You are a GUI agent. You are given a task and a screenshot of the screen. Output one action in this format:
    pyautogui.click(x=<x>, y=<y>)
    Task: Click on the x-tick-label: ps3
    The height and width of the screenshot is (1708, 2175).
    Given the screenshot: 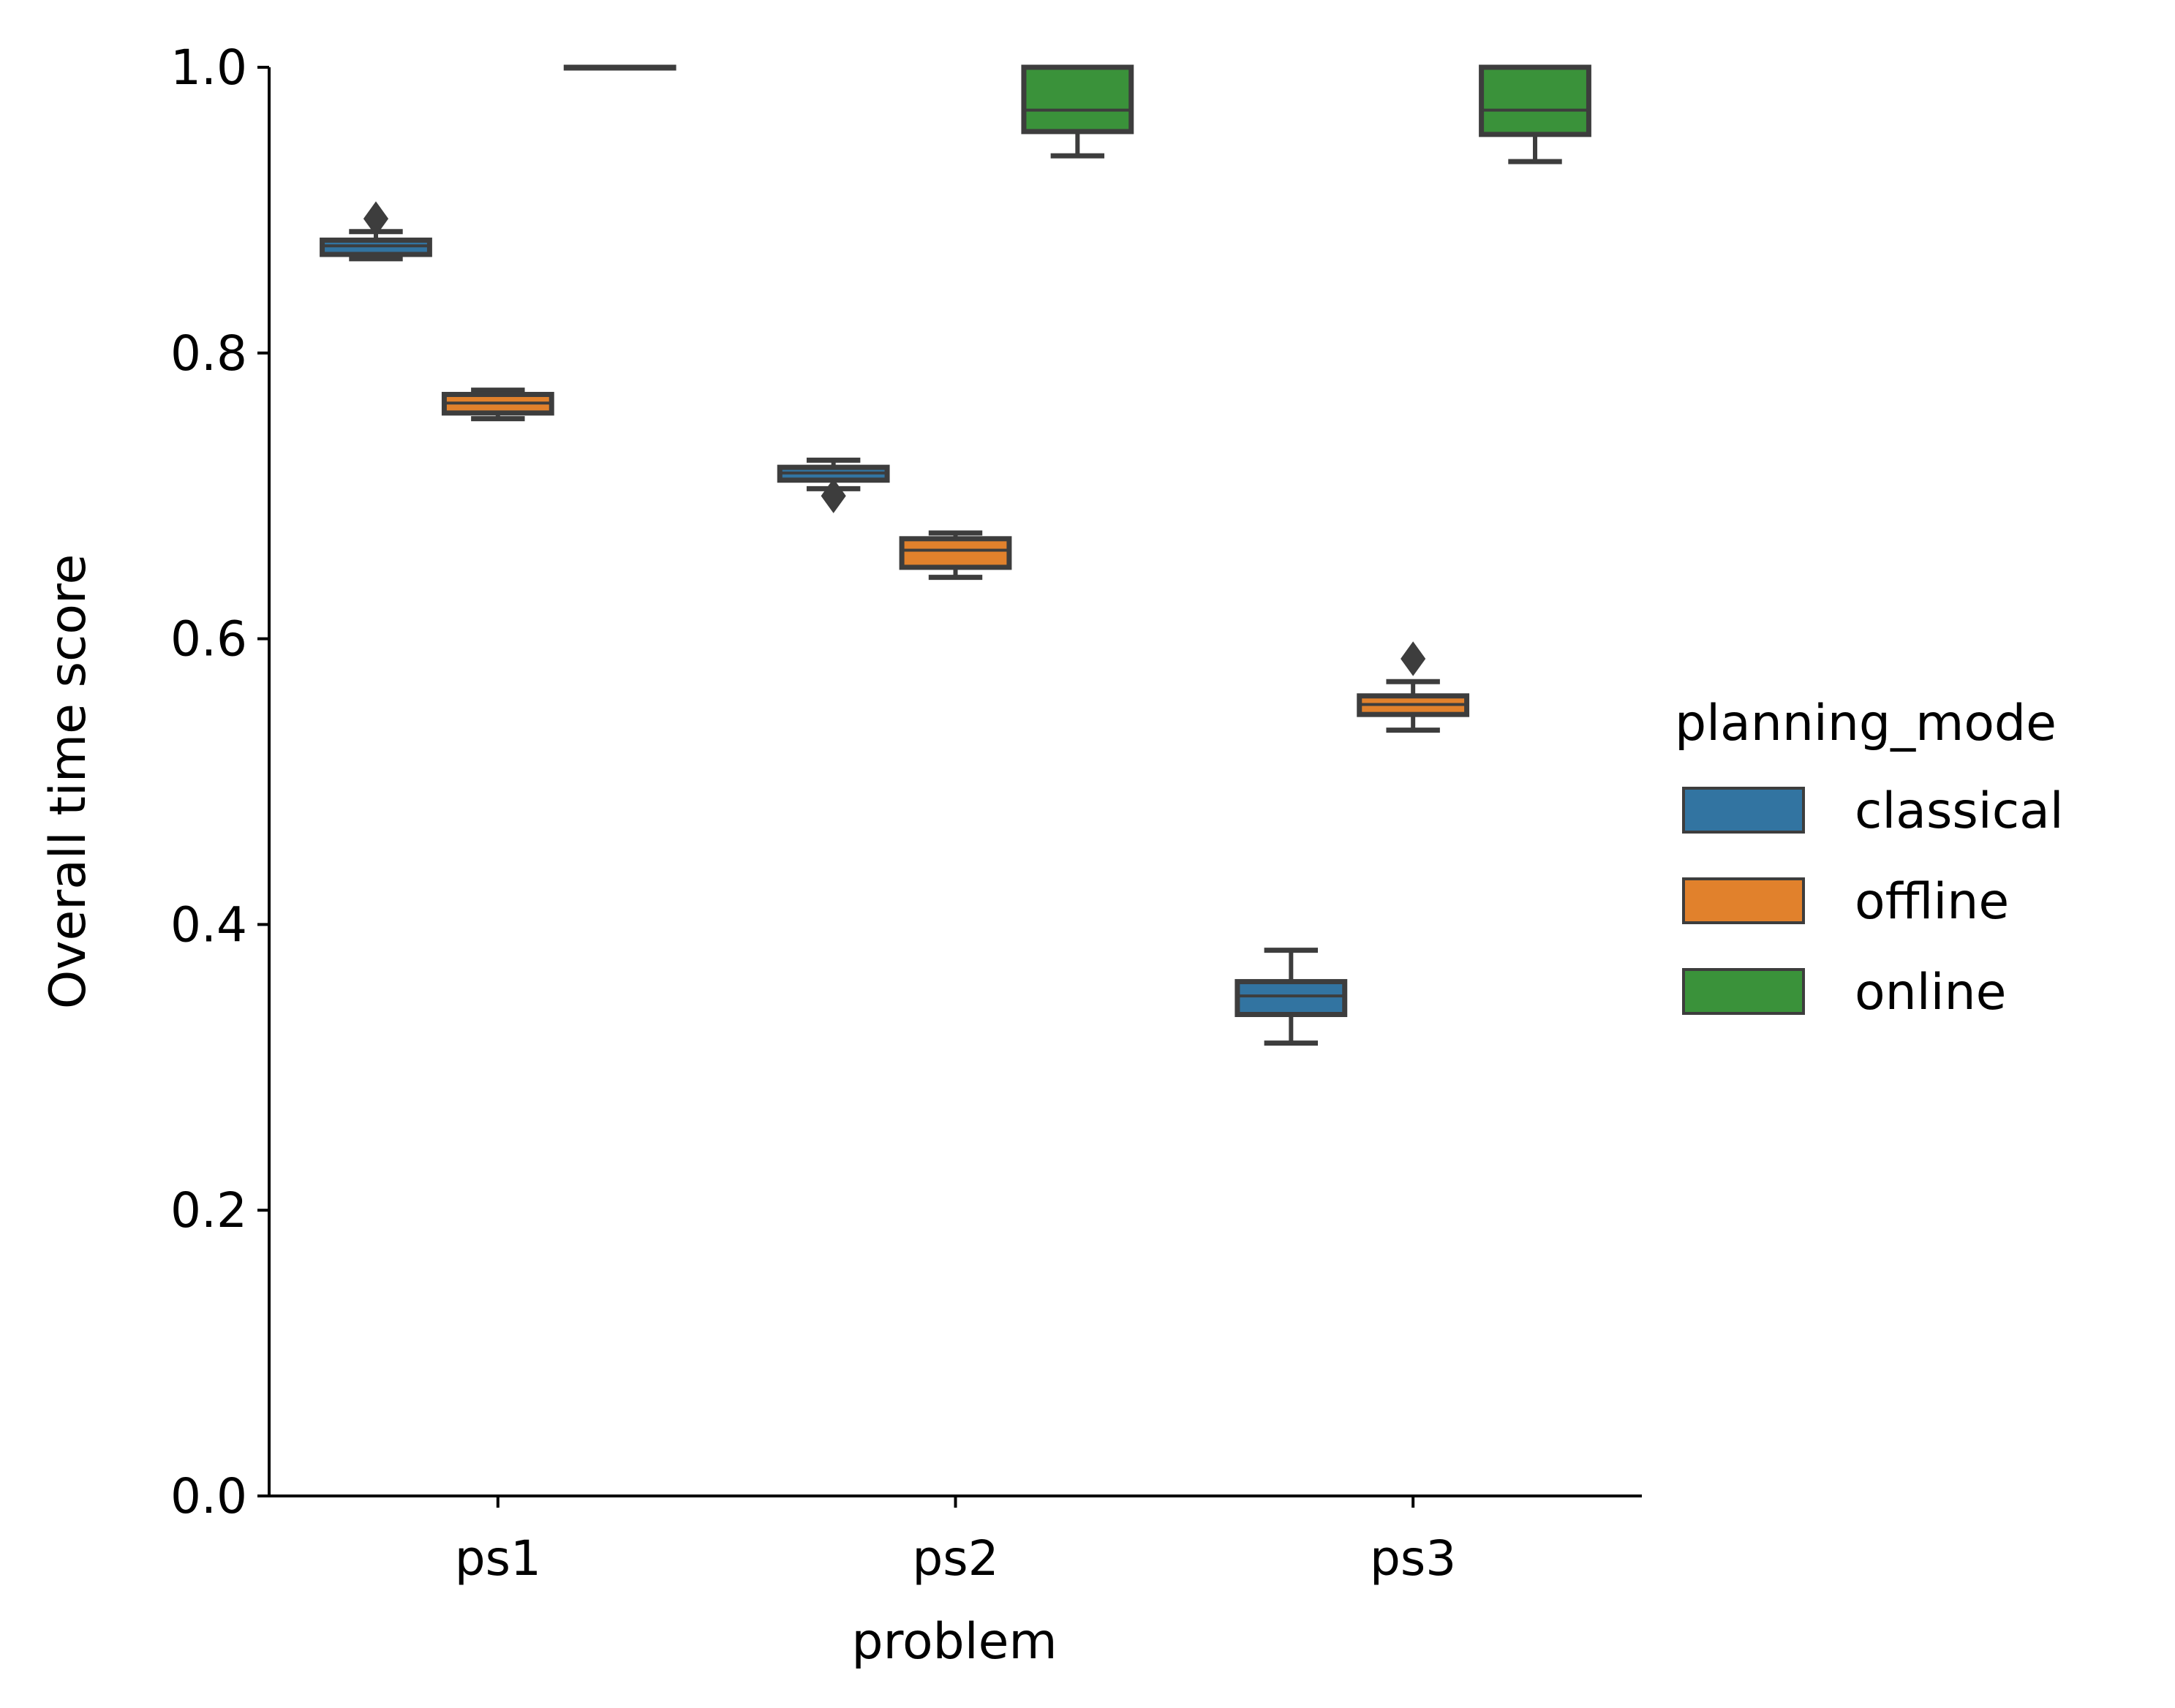 What is the action you would take?
    pyautogui.click(x=1413, y=1558)
    